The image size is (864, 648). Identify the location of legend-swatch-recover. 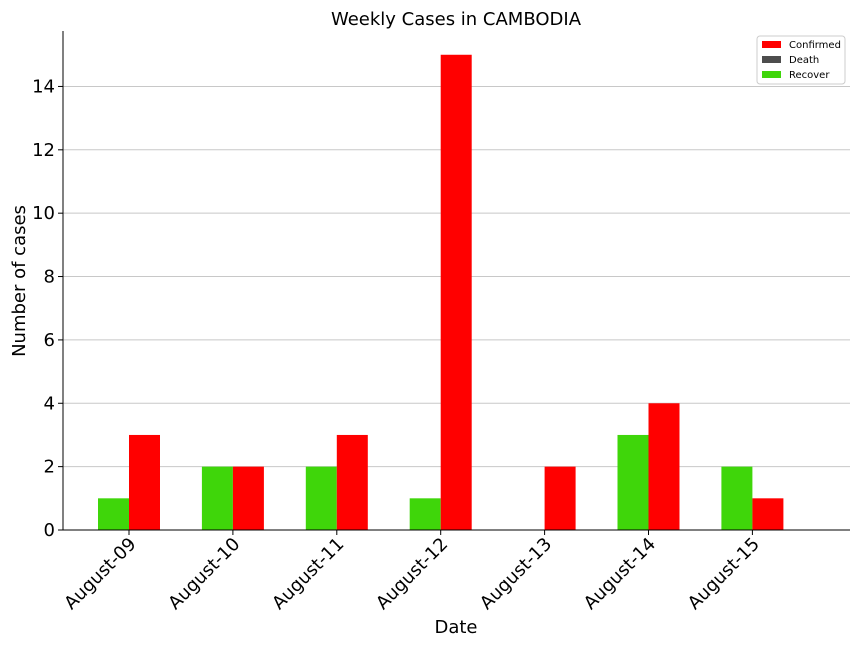
(771, 74).